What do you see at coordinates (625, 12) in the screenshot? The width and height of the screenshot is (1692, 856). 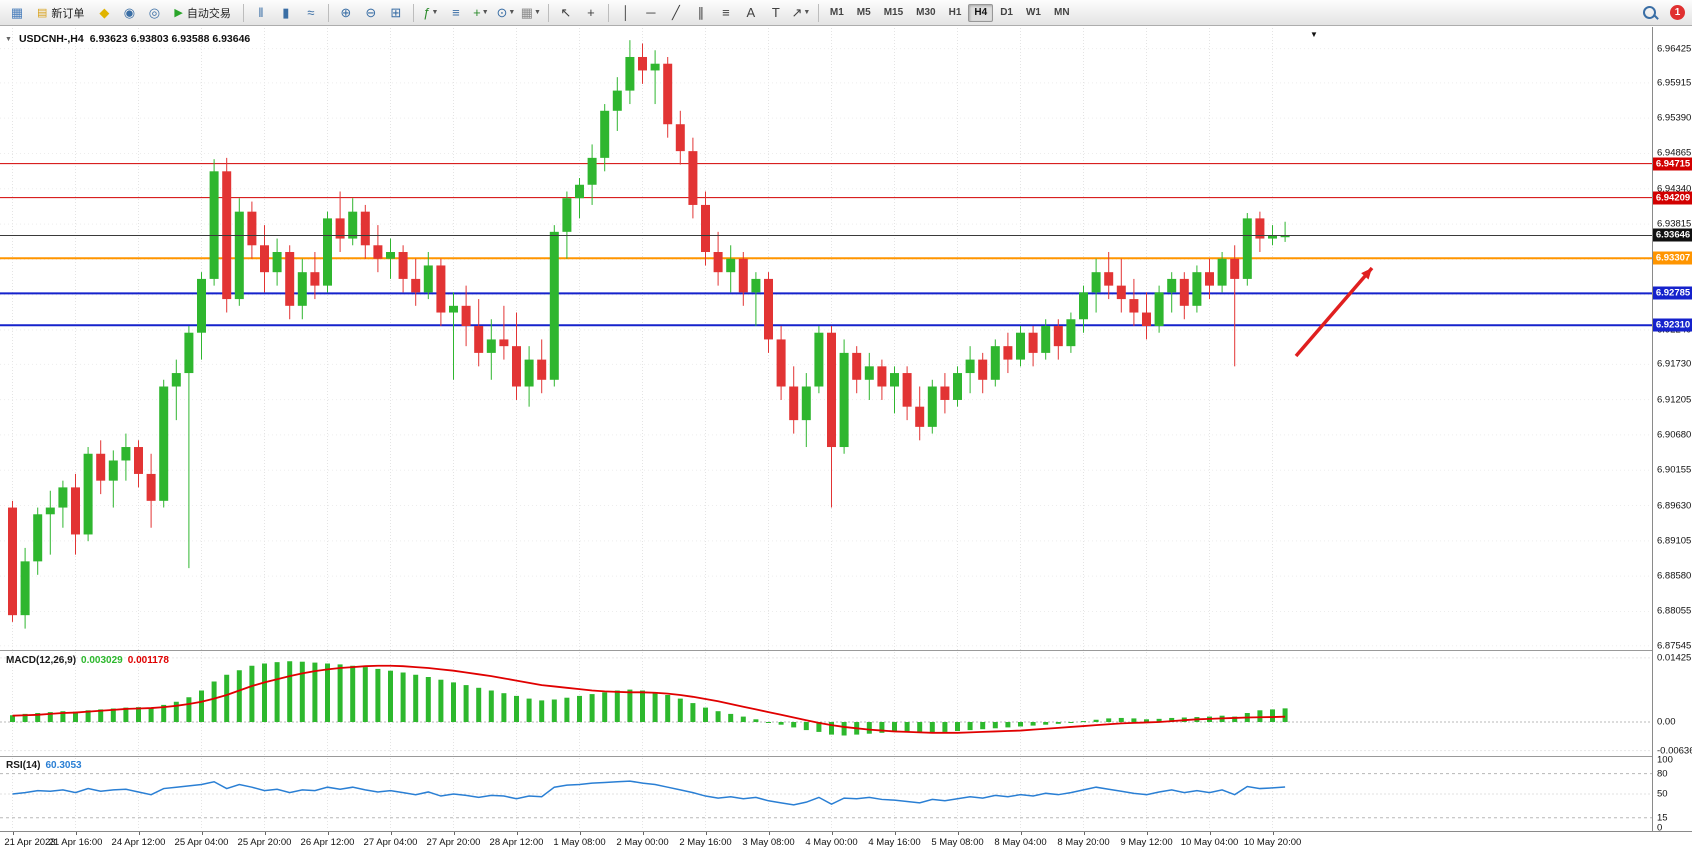 I see `vertical-line-icon: │` at bounding box center [625, 12].